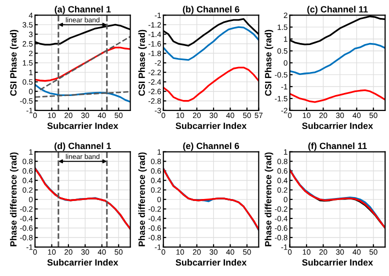 Image resolution: width=389 pixels, height=276 pixels. What do you see at coordinates (337, 10) in the screenshot?
I see `chart-title: (c) Channel 11` at bounding box center [337, 10].